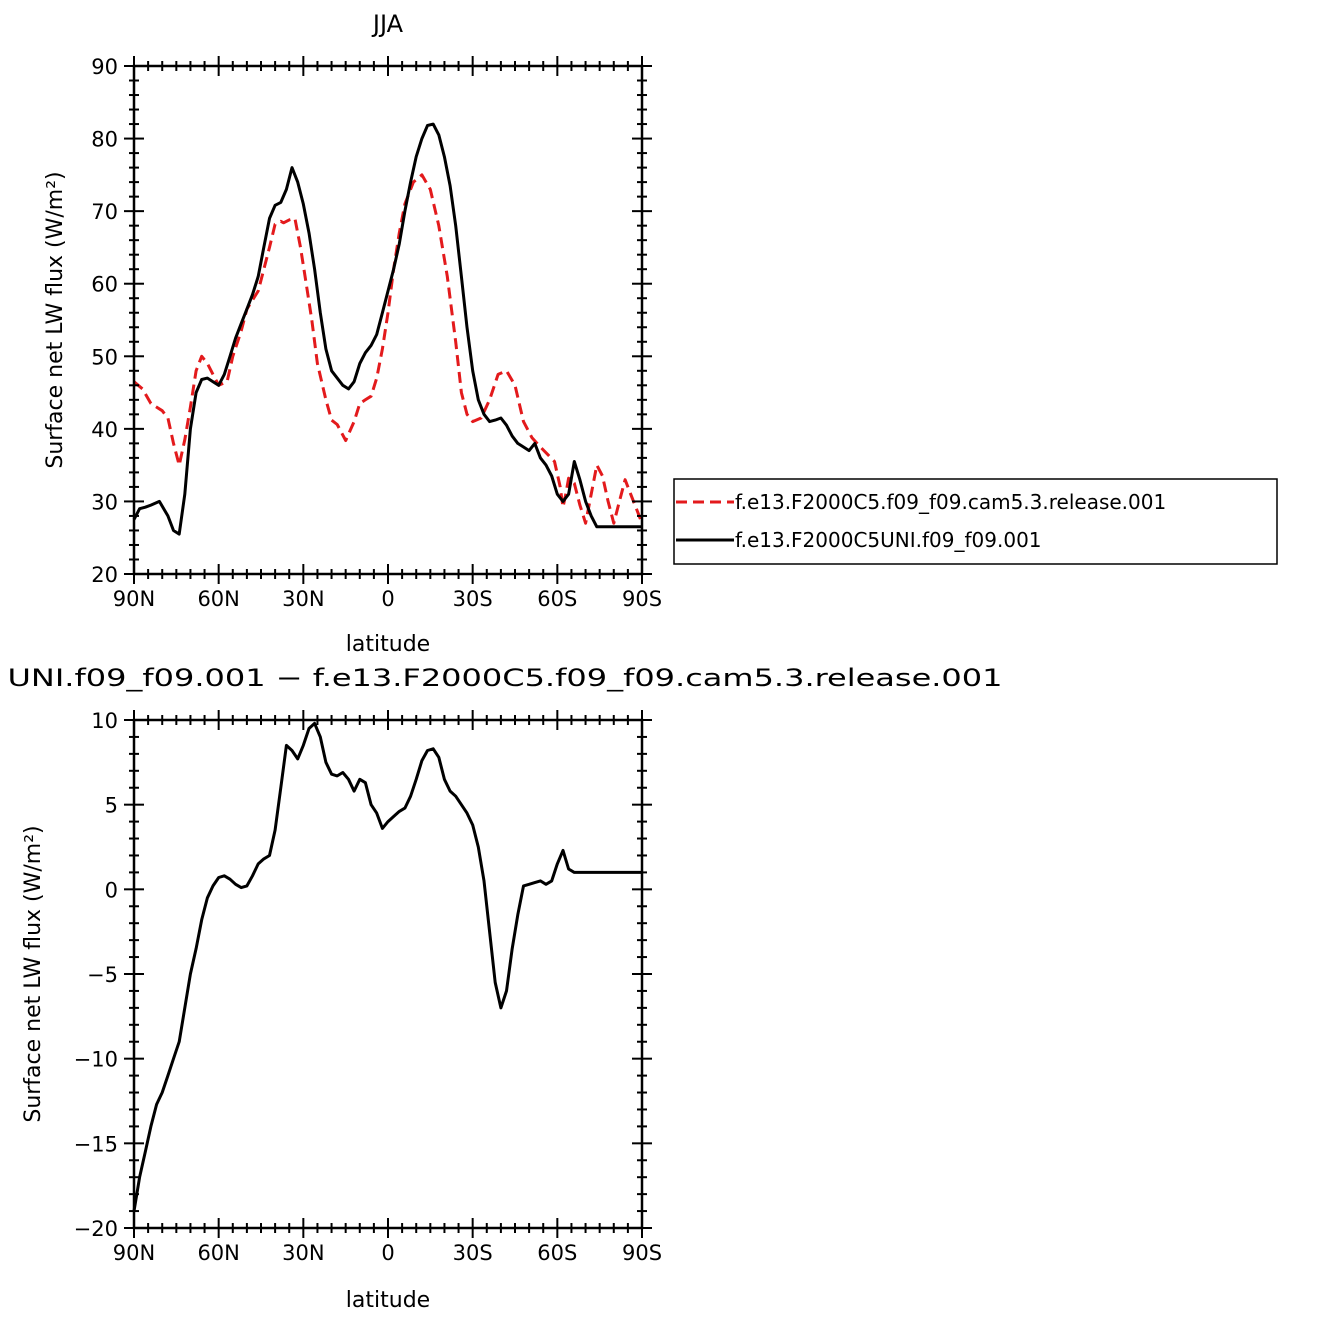 The height and width of the screenshot is (1319, 1319). Describe the element at coordinates (104, 575) in the screenshot. I see `chart-top-y-tick-label: 20` at that location.